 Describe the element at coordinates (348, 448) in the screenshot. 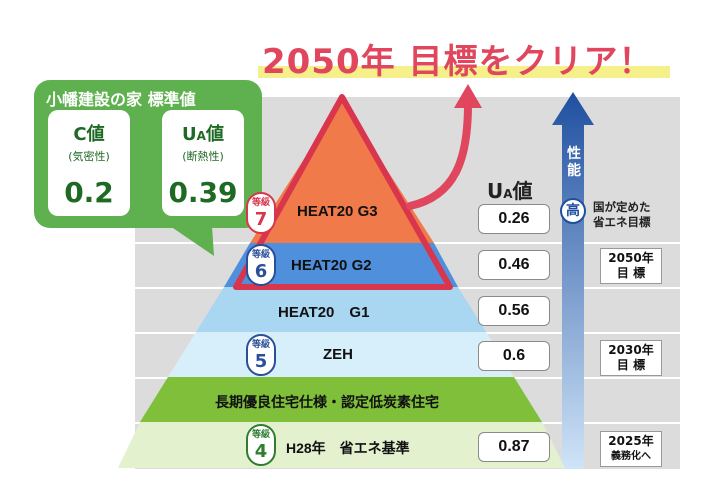

I see `tier-label-h28: H28年 省エネ基準` at that location.